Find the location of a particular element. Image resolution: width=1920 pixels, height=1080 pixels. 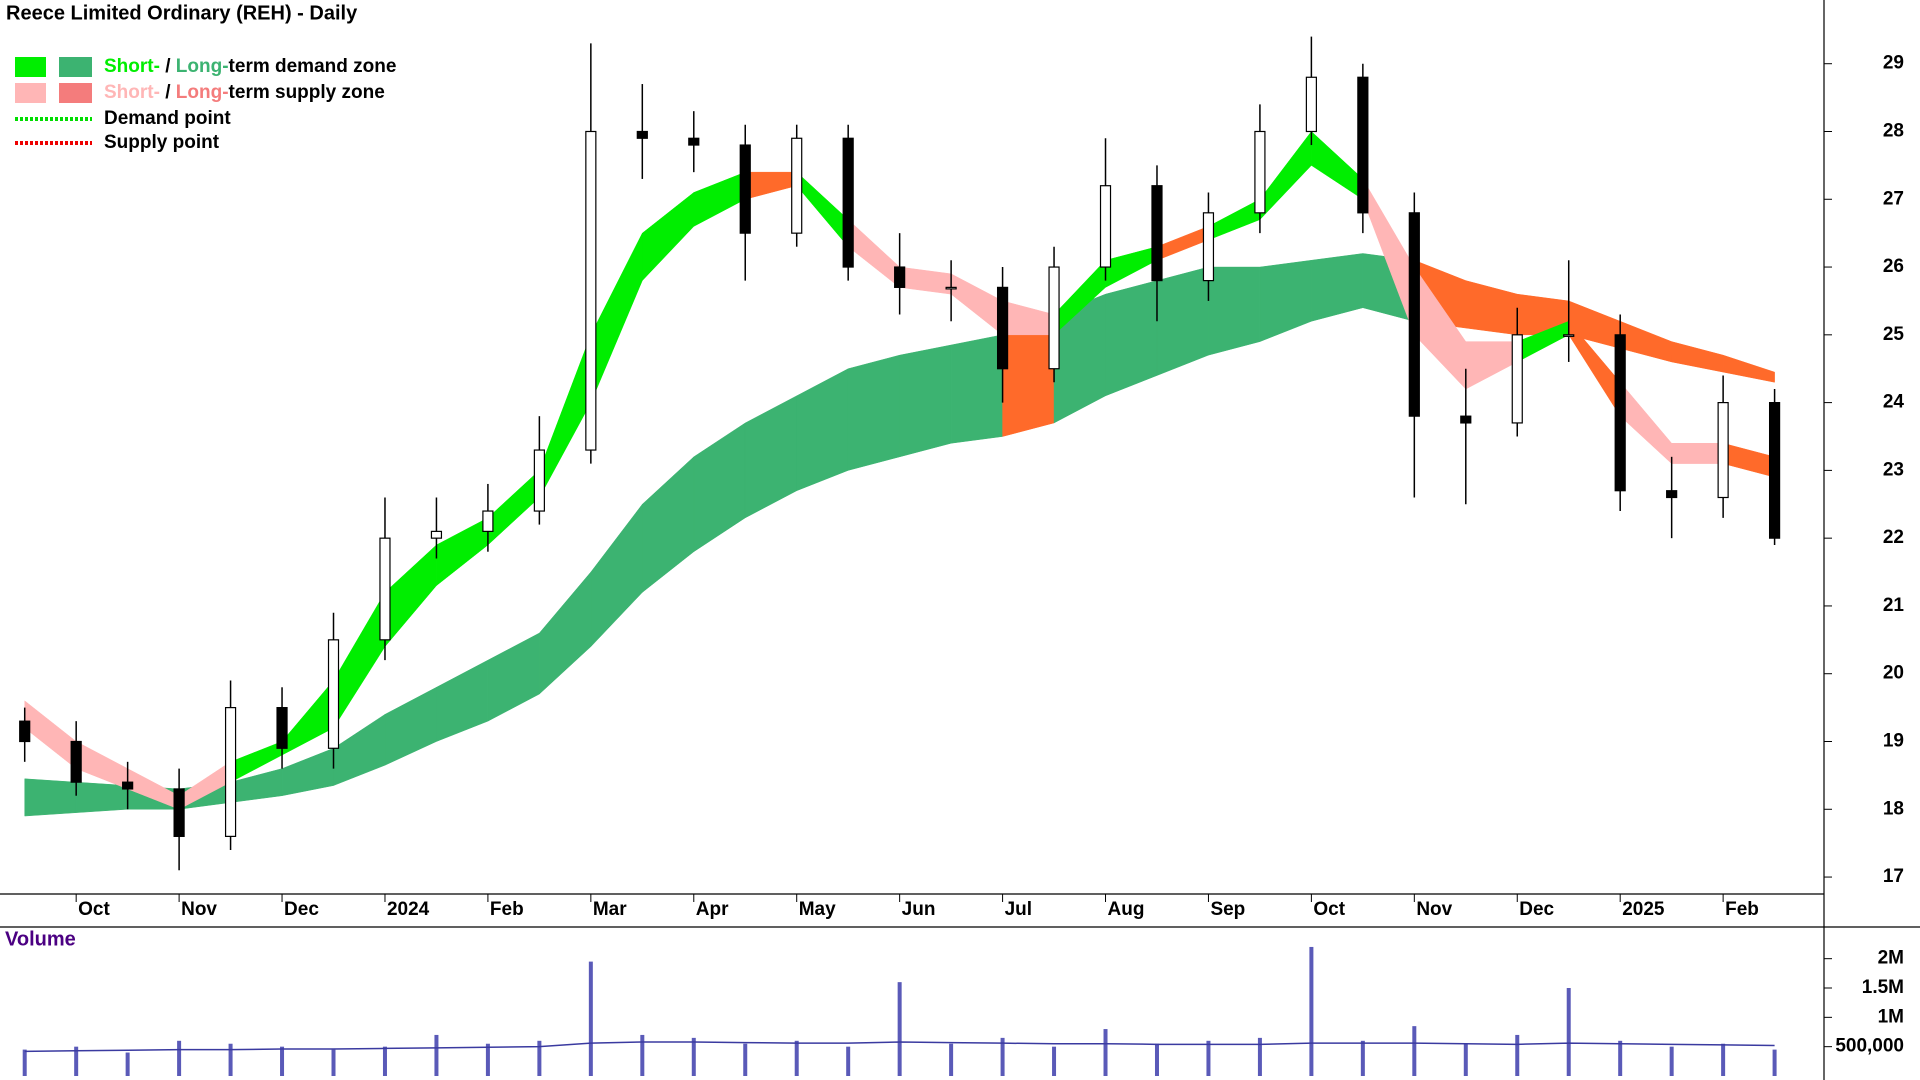

y-tick-label: 24 is located at coordinates (1894, 402).